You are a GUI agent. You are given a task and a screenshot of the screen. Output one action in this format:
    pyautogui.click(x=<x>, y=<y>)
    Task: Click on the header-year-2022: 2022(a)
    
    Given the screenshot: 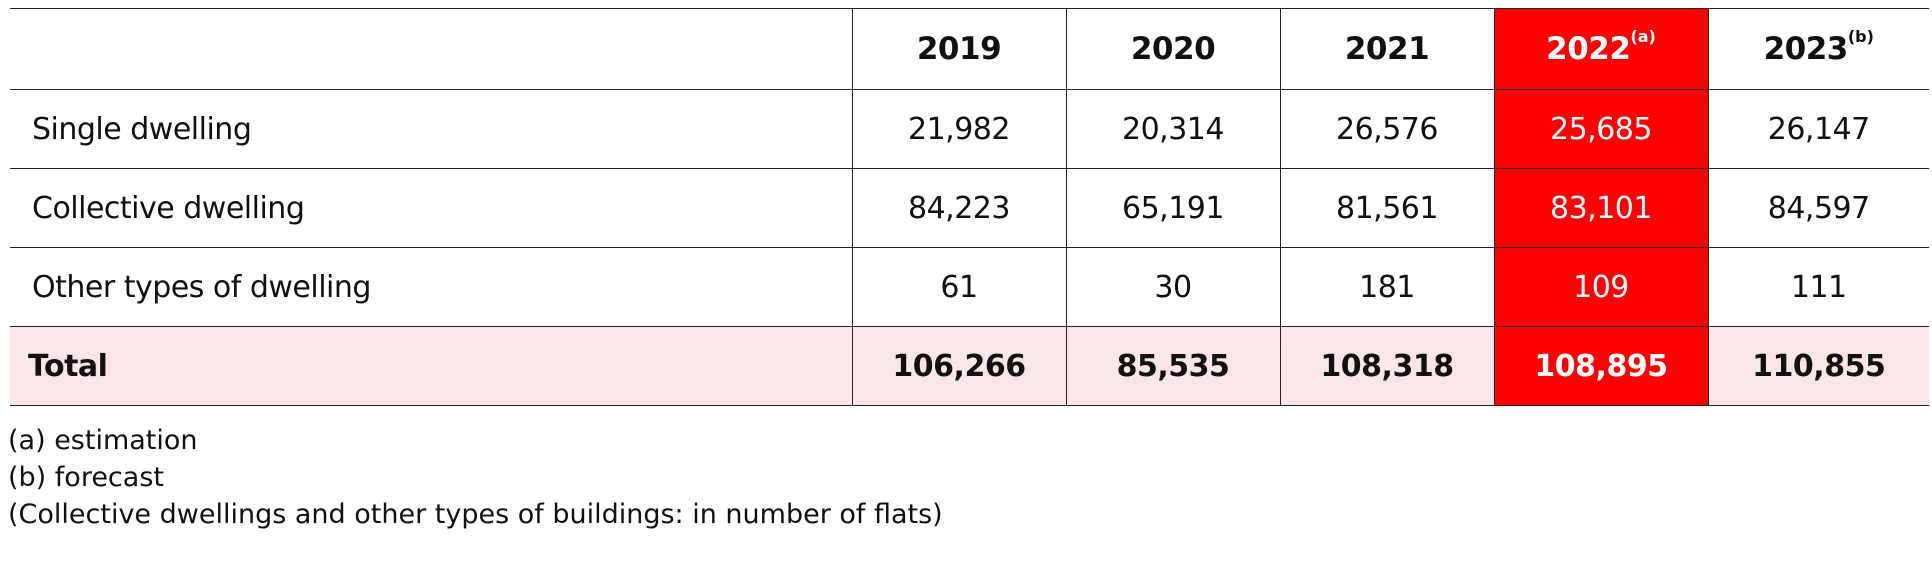 What is the action you would take?
    pyautogui.click(x=1600, y=49)
    